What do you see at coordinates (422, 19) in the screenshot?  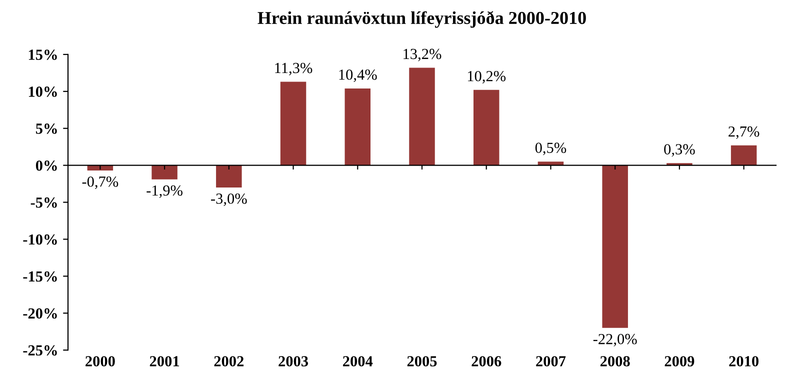 I see `chart-title: Hrein raunávöxtun lífeyrissjóða 2000-2010` at bounding box center [422, 19].